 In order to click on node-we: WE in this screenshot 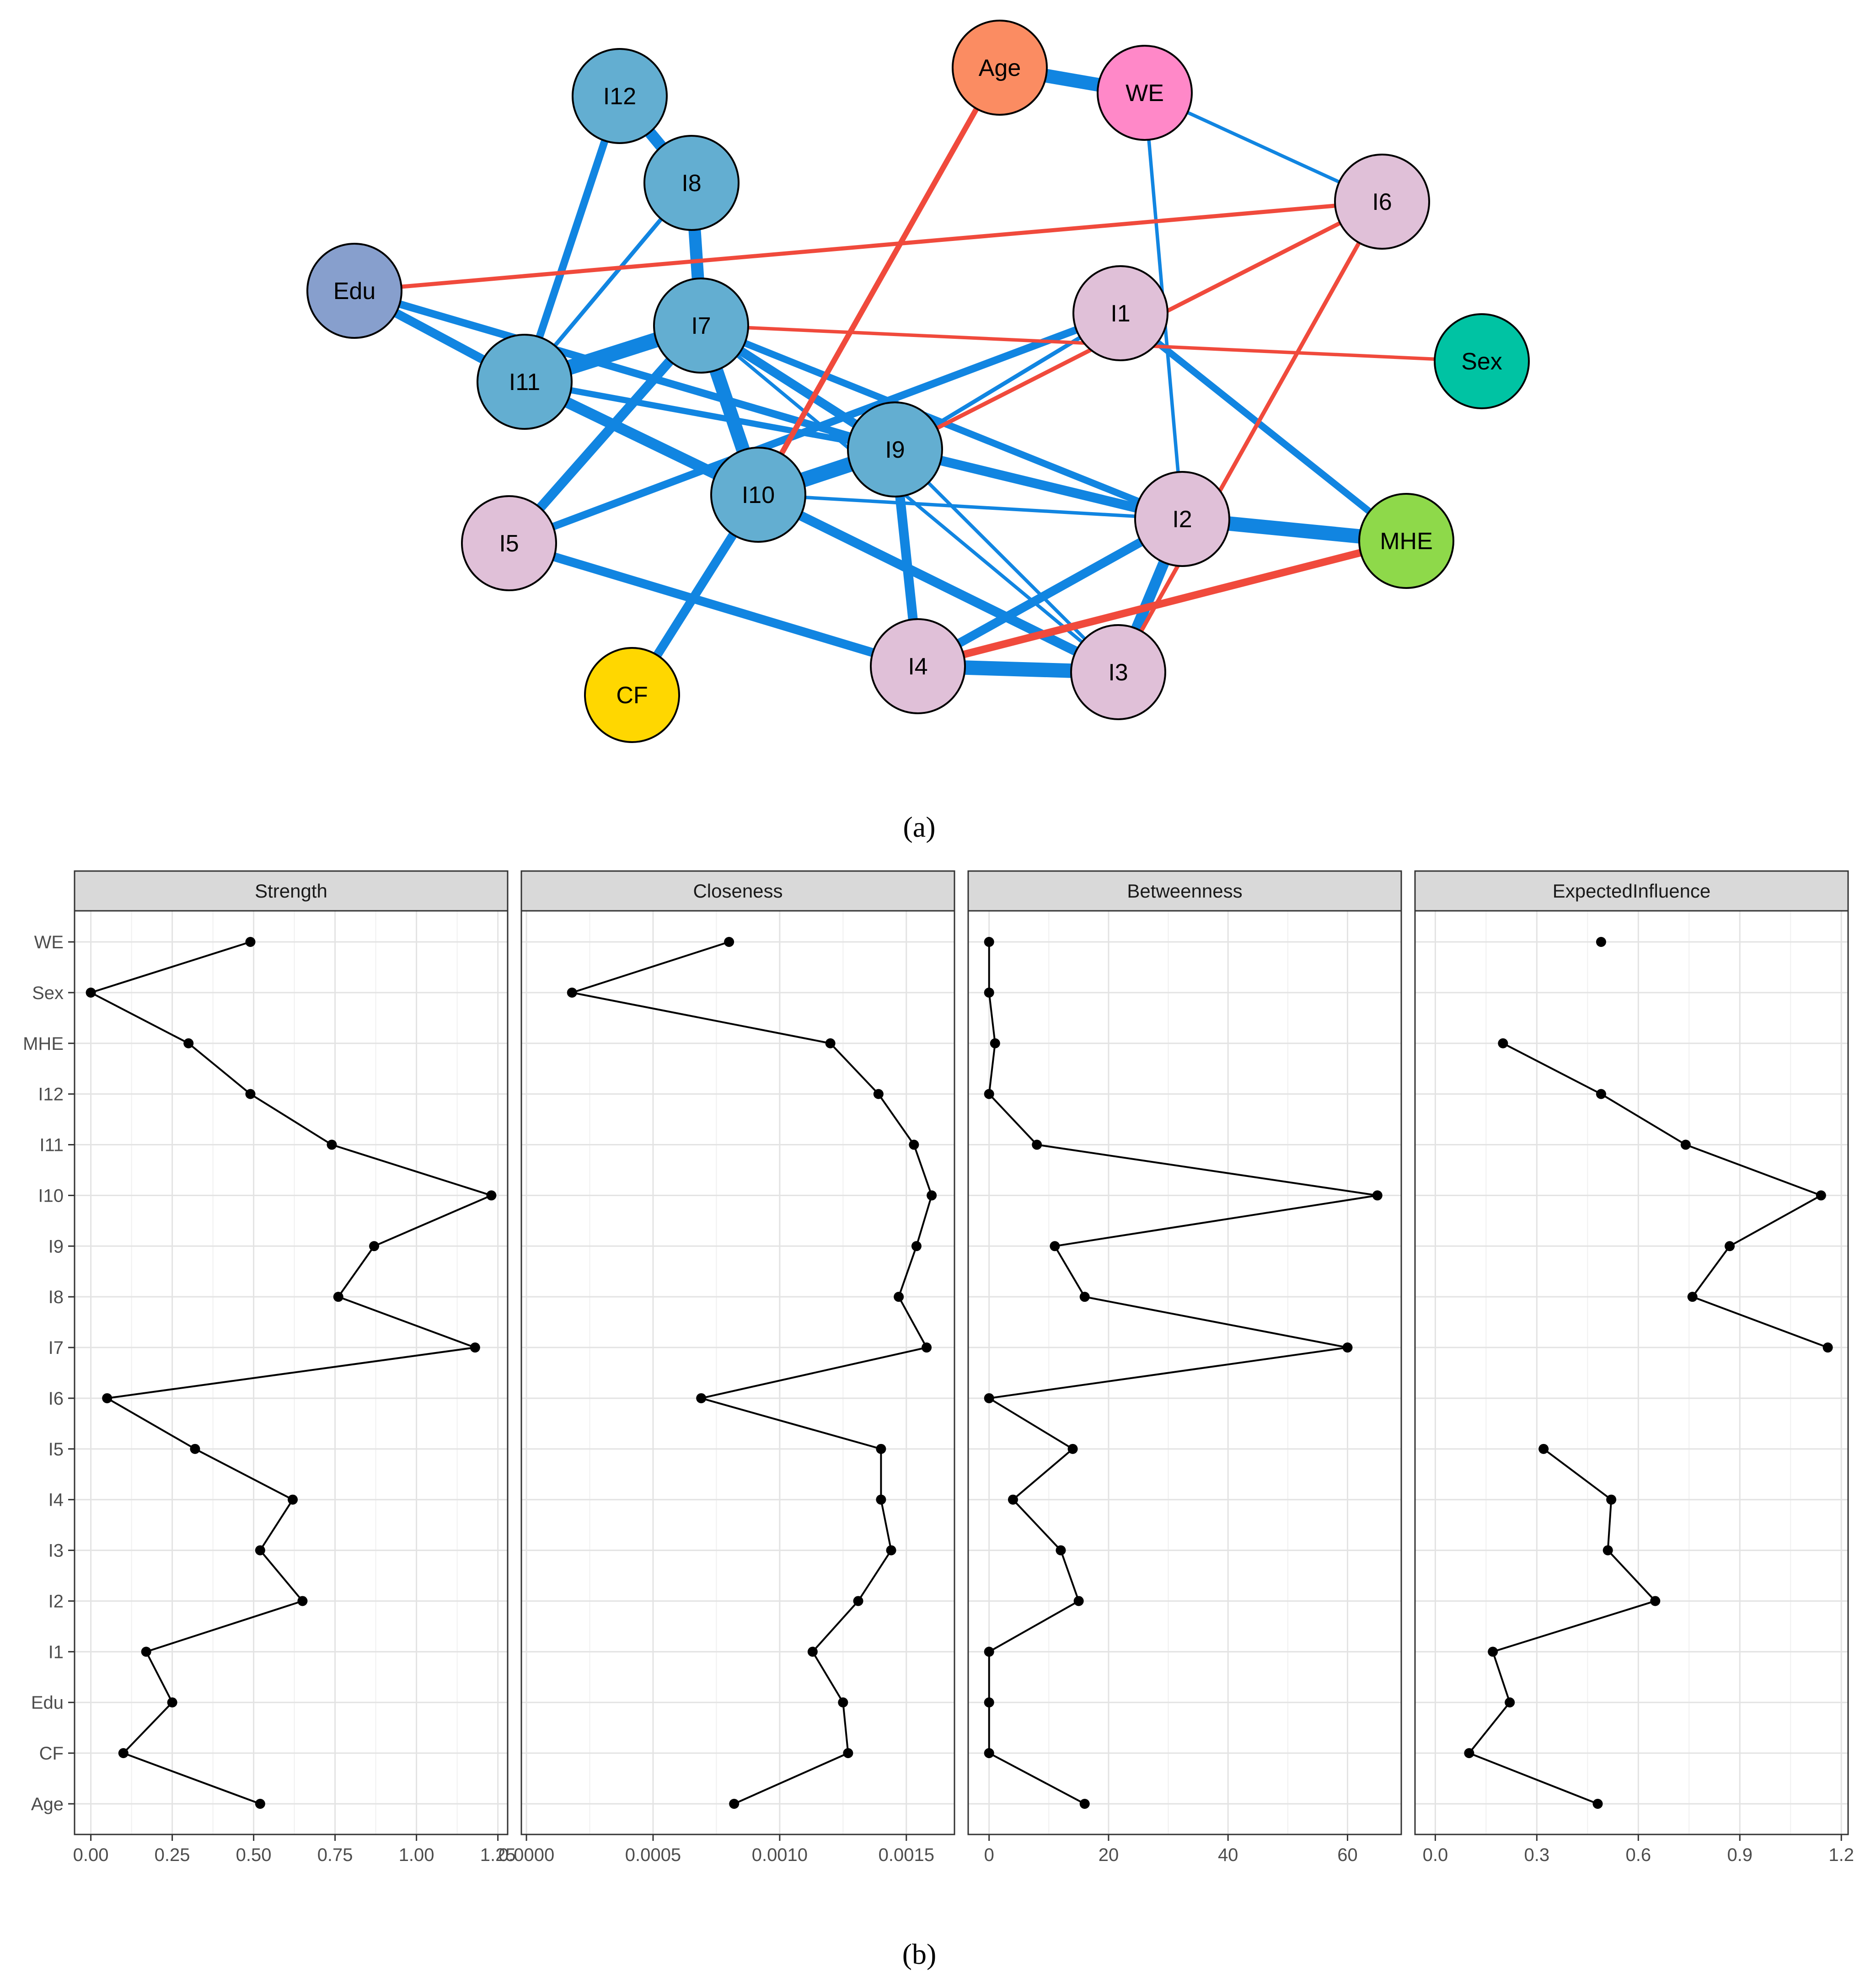, I will do `click(1145, 93)`.